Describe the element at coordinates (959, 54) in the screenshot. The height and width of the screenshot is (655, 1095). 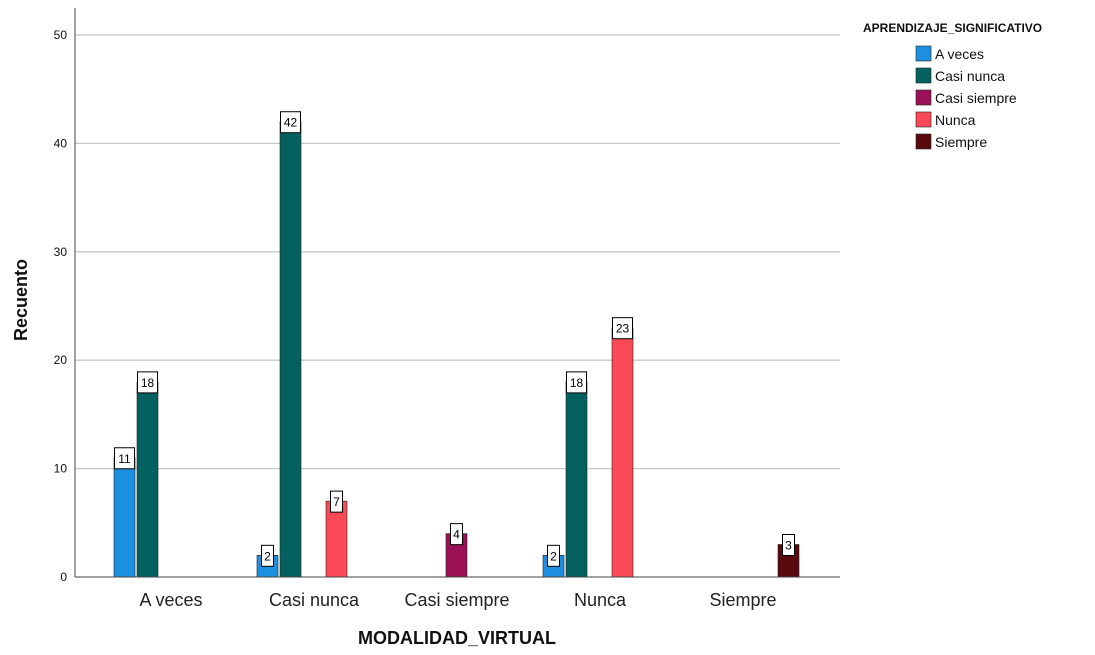
I see `legend-item-label: A veces` at that location.